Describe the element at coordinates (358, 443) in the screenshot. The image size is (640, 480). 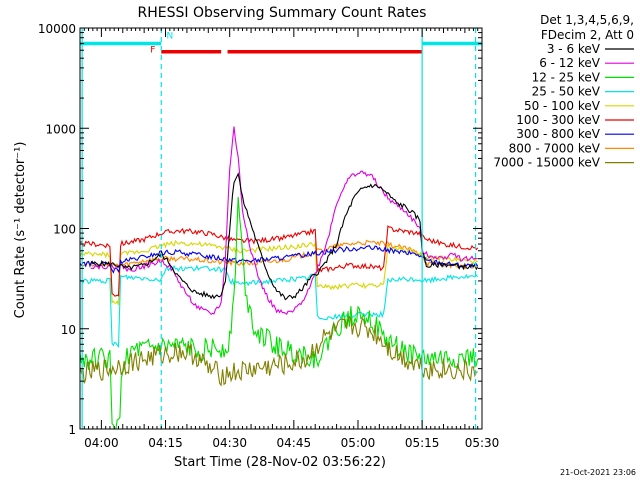
I see `x-tick-label: 05:00` at that location.